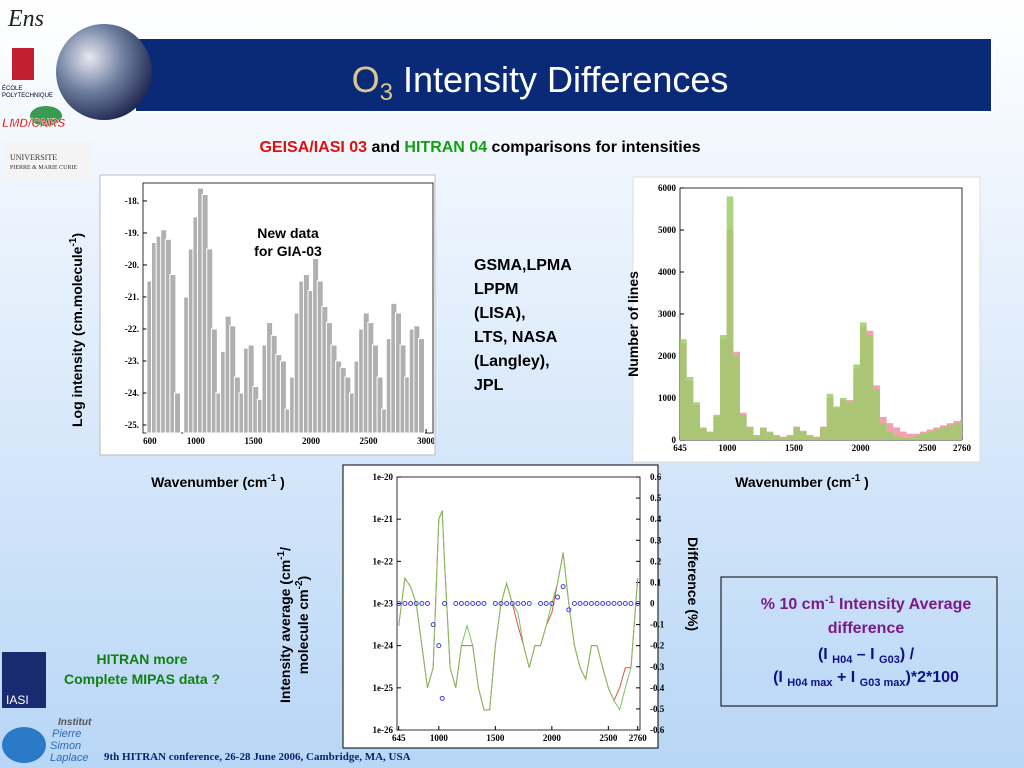 This screenshot has width=1024, height=768. Describe the element at coordinates (27, 96) in the screenshot. I see `logo-poly: POLYTECHNIQUE` at that location.